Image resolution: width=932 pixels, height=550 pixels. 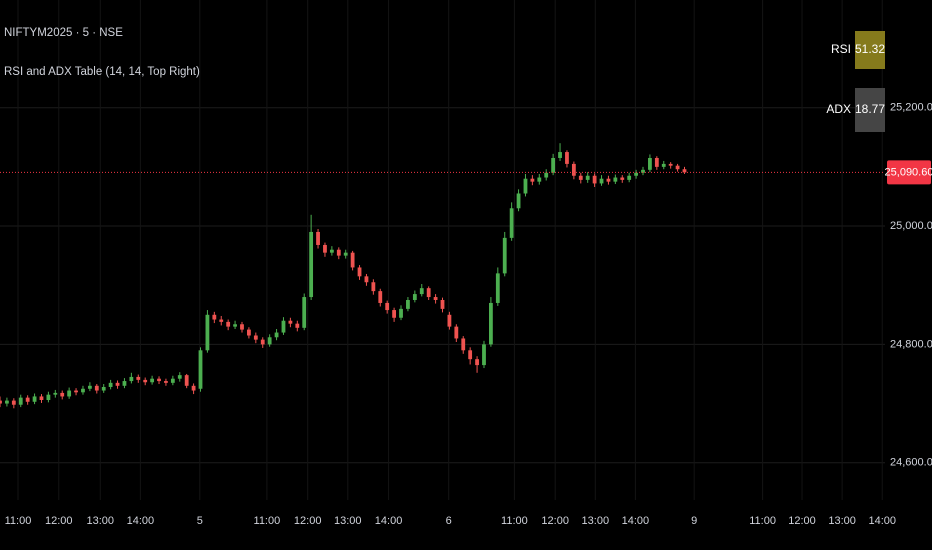 I want to click on indicator-value: 51.32, so click(x=870, y=49).